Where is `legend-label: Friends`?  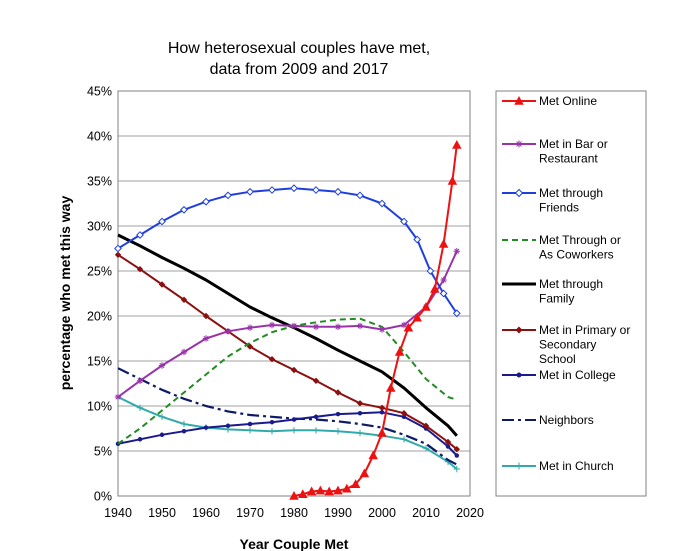 legend-label: Friends is located at coordinates (559, 208).